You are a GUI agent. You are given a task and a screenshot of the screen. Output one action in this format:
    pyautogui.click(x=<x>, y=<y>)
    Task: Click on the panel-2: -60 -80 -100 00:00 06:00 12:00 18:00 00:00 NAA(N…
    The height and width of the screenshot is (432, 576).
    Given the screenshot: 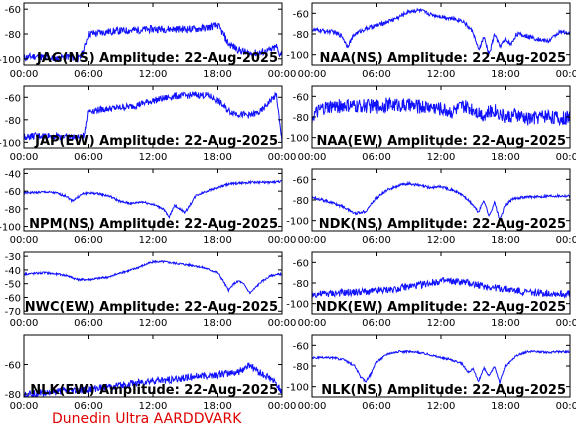 What is the action you would take?
    pyautogui.click(x=431, y=41)
    